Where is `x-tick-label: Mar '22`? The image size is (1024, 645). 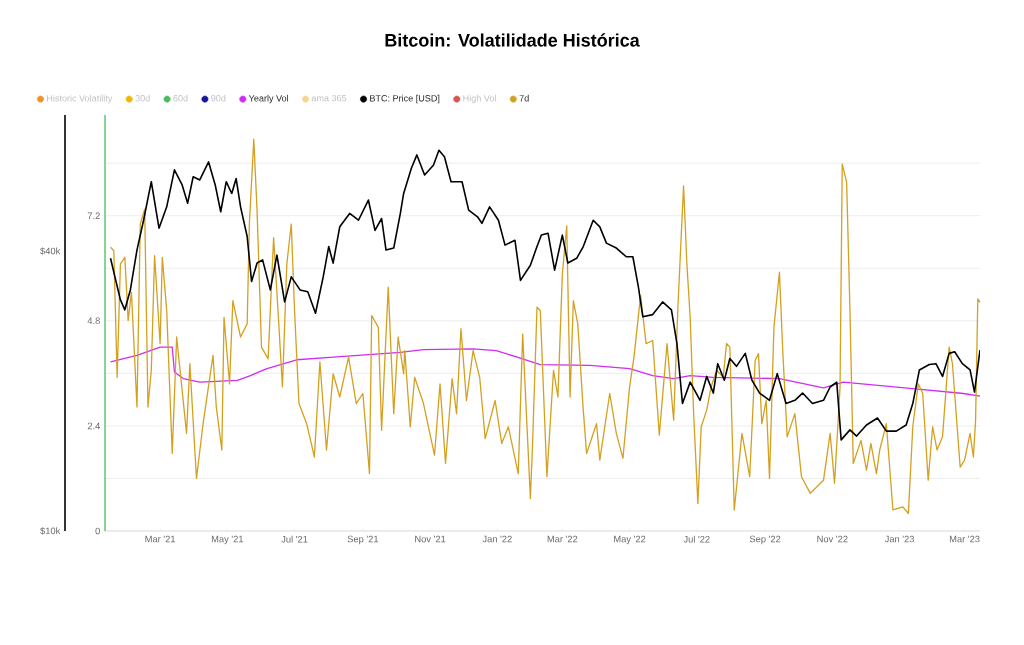
x-tick-label: Mar '22 is located at coordinates (562, 539).